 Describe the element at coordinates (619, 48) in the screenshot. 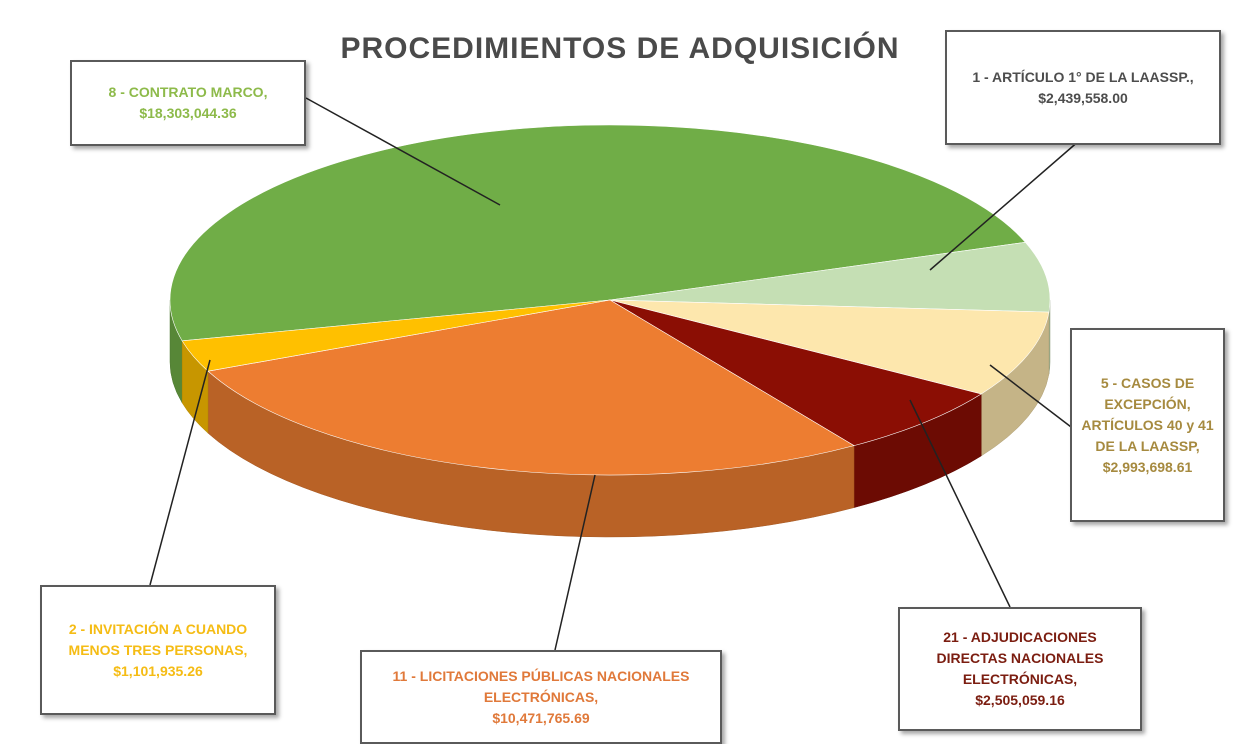

I see `chart-title: PROCEDIMIENTOS DE ADQUISICIÓN` at that location.